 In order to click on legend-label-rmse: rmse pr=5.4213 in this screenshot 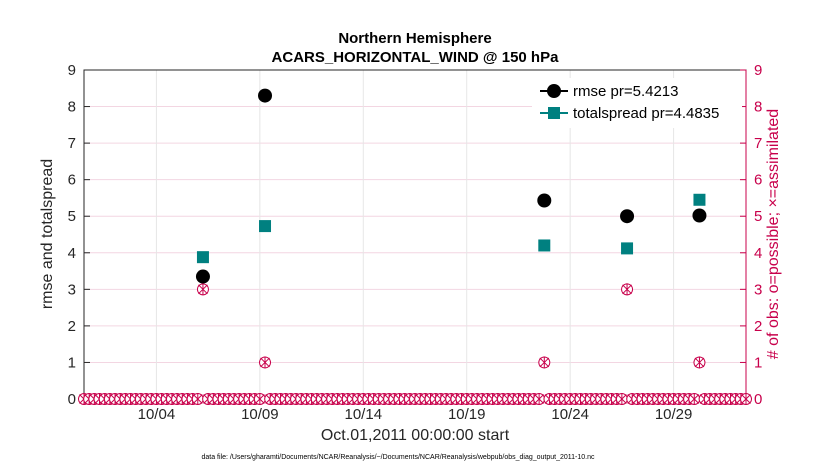, I will do `click(625, 91)`.